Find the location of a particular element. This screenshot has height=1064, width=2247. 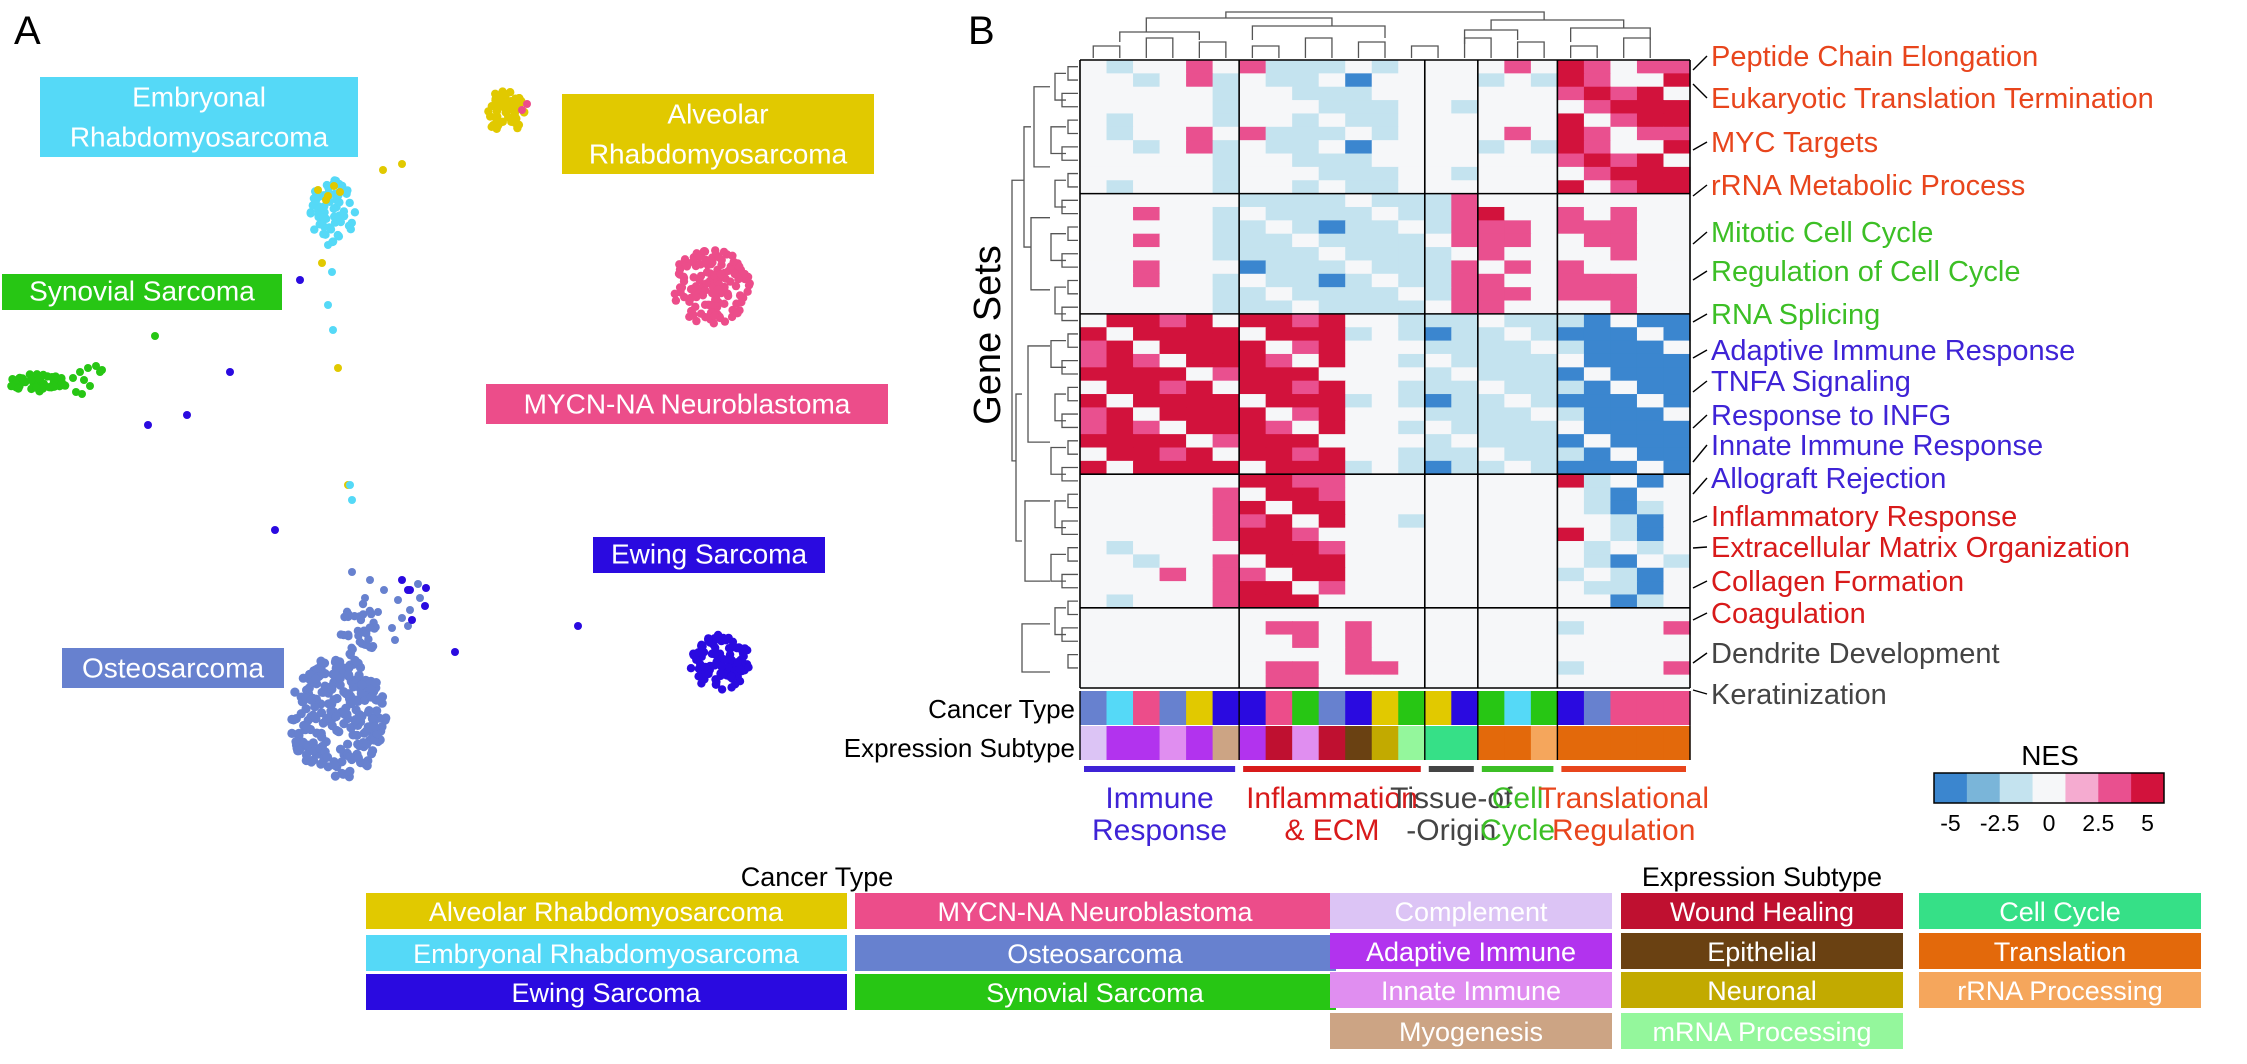

nes-swatch is located at coordinates (2016, 788).